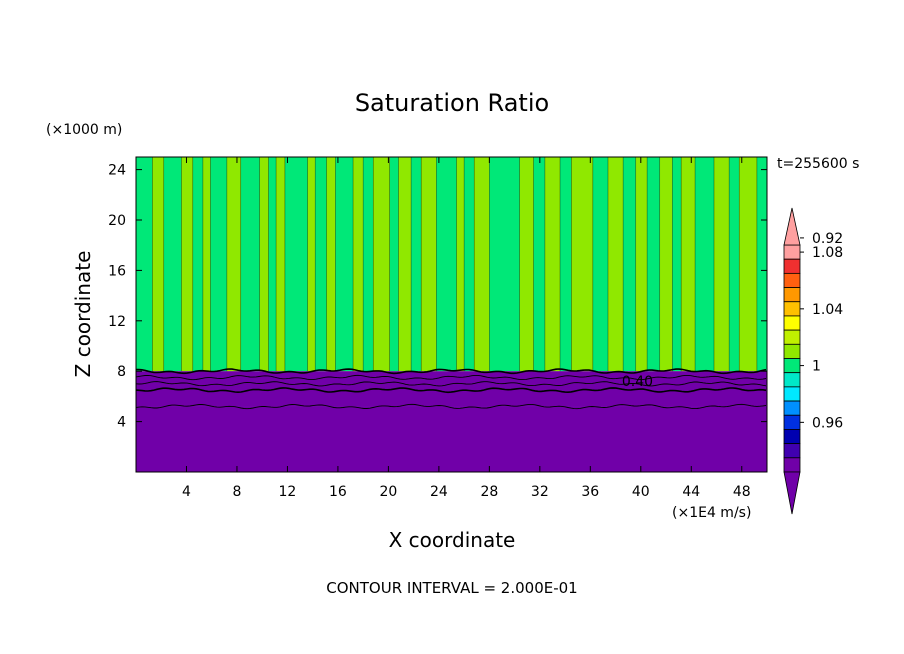  What do you see at coordinates (818, 164) in the screenshot?
I see `time-label: t=255600 s` at bounding box center [818, 164].